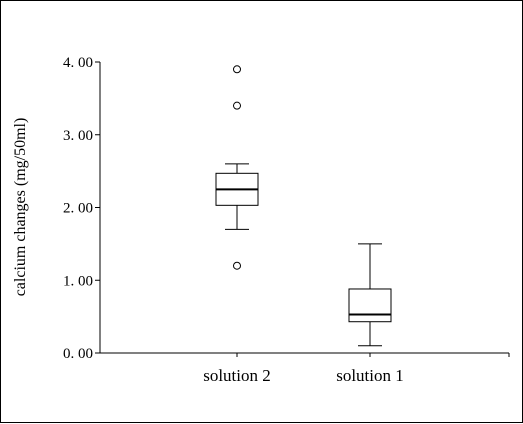  What do you see at coordinates (370, 305) in the screenshot?
I see `iqr-box` at bounding box center [370, 305].